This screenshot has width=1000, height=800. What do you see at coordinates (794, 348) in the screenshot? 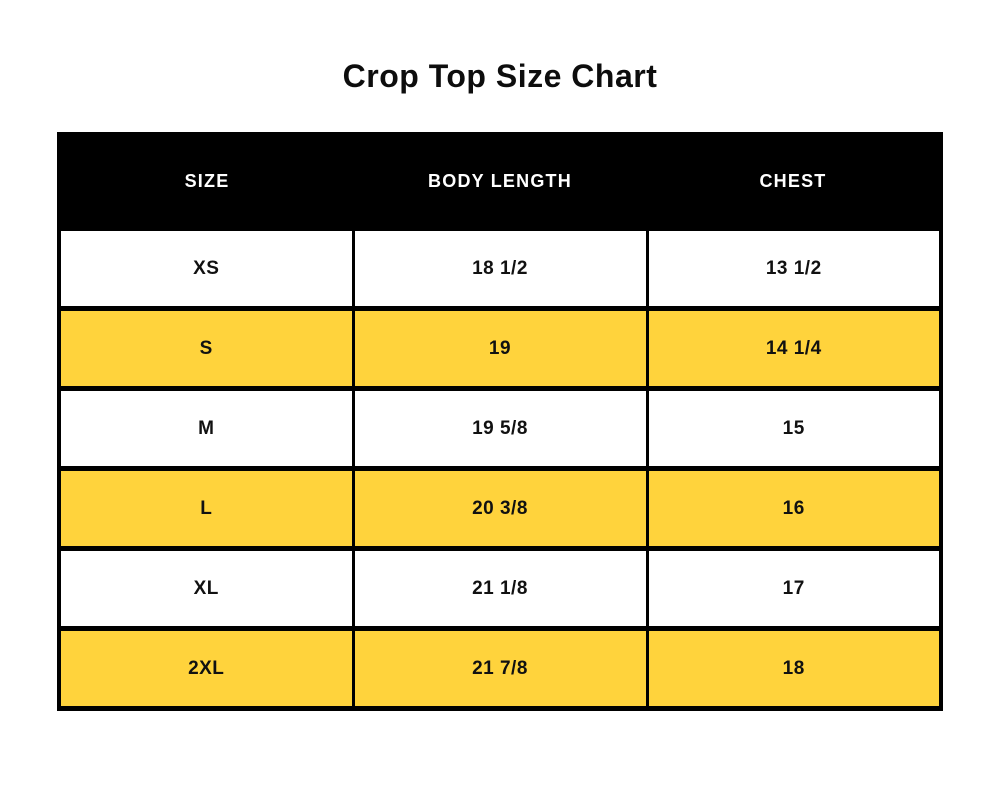
I see `cell-chest: 14 1/4` at bounding box center [794, 348].